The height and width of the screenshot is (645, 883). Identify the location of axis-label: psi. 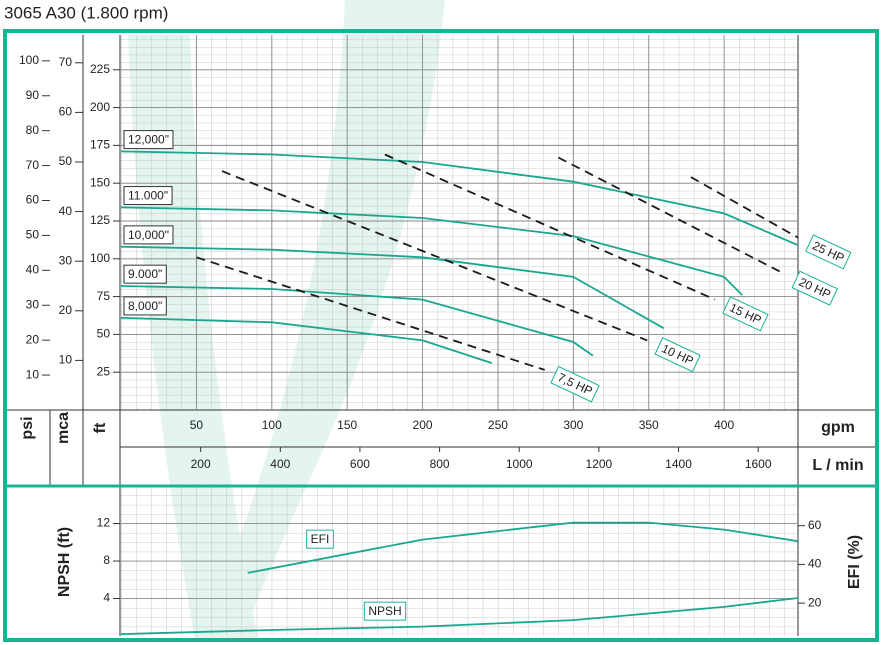
(27, 427).